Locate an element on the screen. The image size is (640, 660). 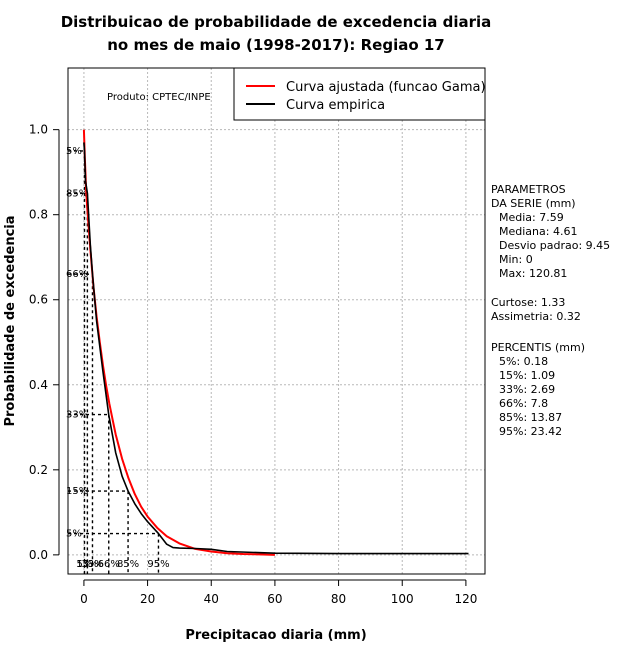
y-tick-label: 1.0 is located at coordinates (38, 130).